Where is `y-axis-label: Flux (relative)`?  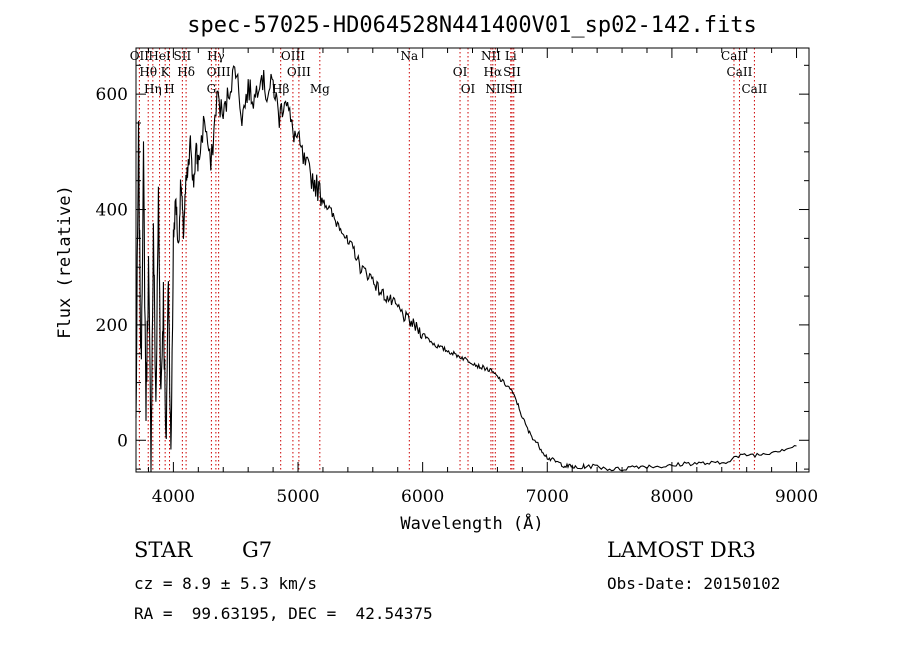
y-axis-label: Flux (relative) is located at coordinates (65, 262).